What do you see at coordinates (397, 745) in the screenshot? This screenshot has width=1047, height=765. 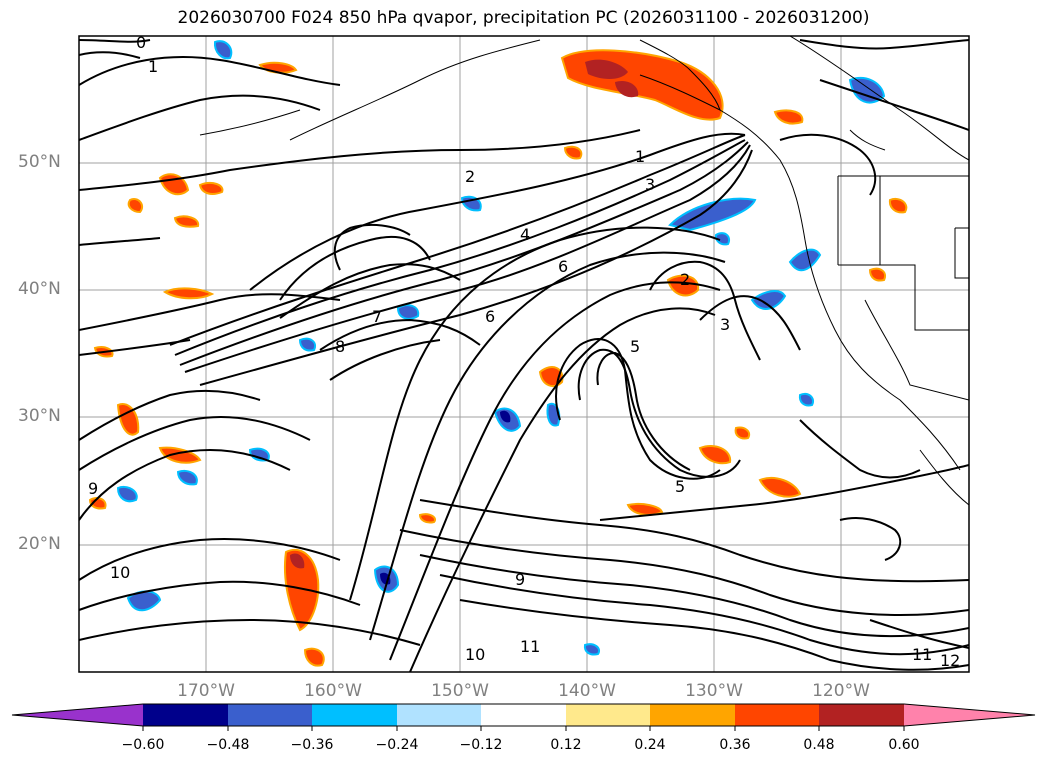 I see `colorbar-tick-label: −0.24` at bounding box center [397, 745].